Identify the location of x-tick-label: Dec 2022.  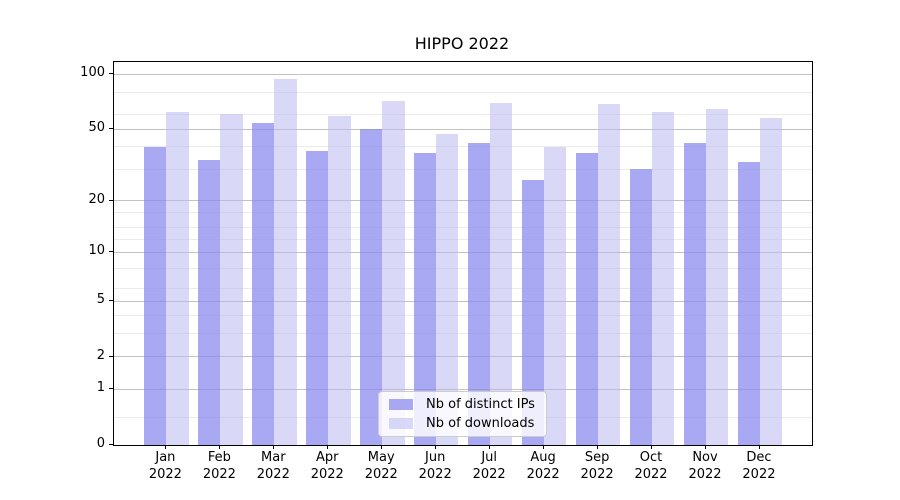
(759, 466).